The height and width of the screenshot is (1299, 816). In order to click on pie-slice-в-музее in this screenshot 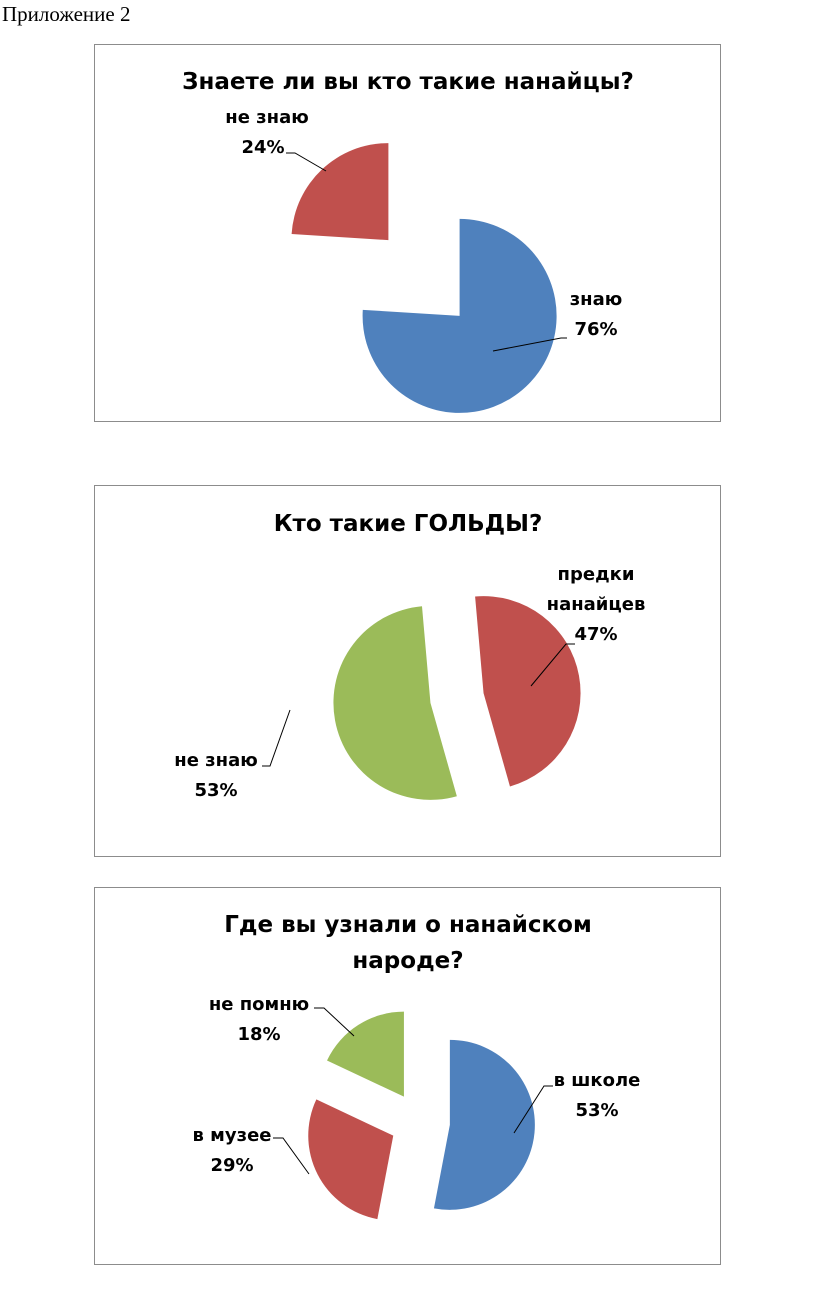, I will do `click(351, 1159)`.